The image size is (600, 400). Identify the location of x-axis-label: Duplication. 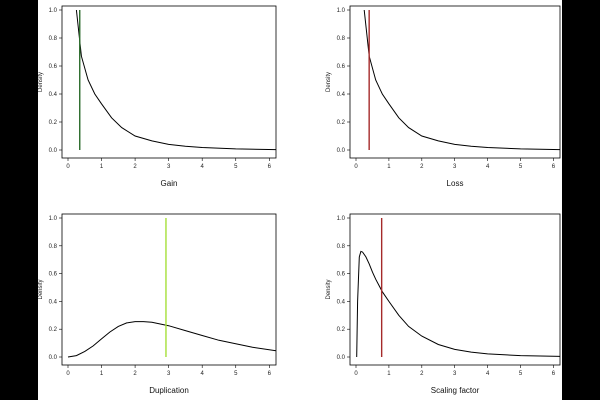
(169, 390).